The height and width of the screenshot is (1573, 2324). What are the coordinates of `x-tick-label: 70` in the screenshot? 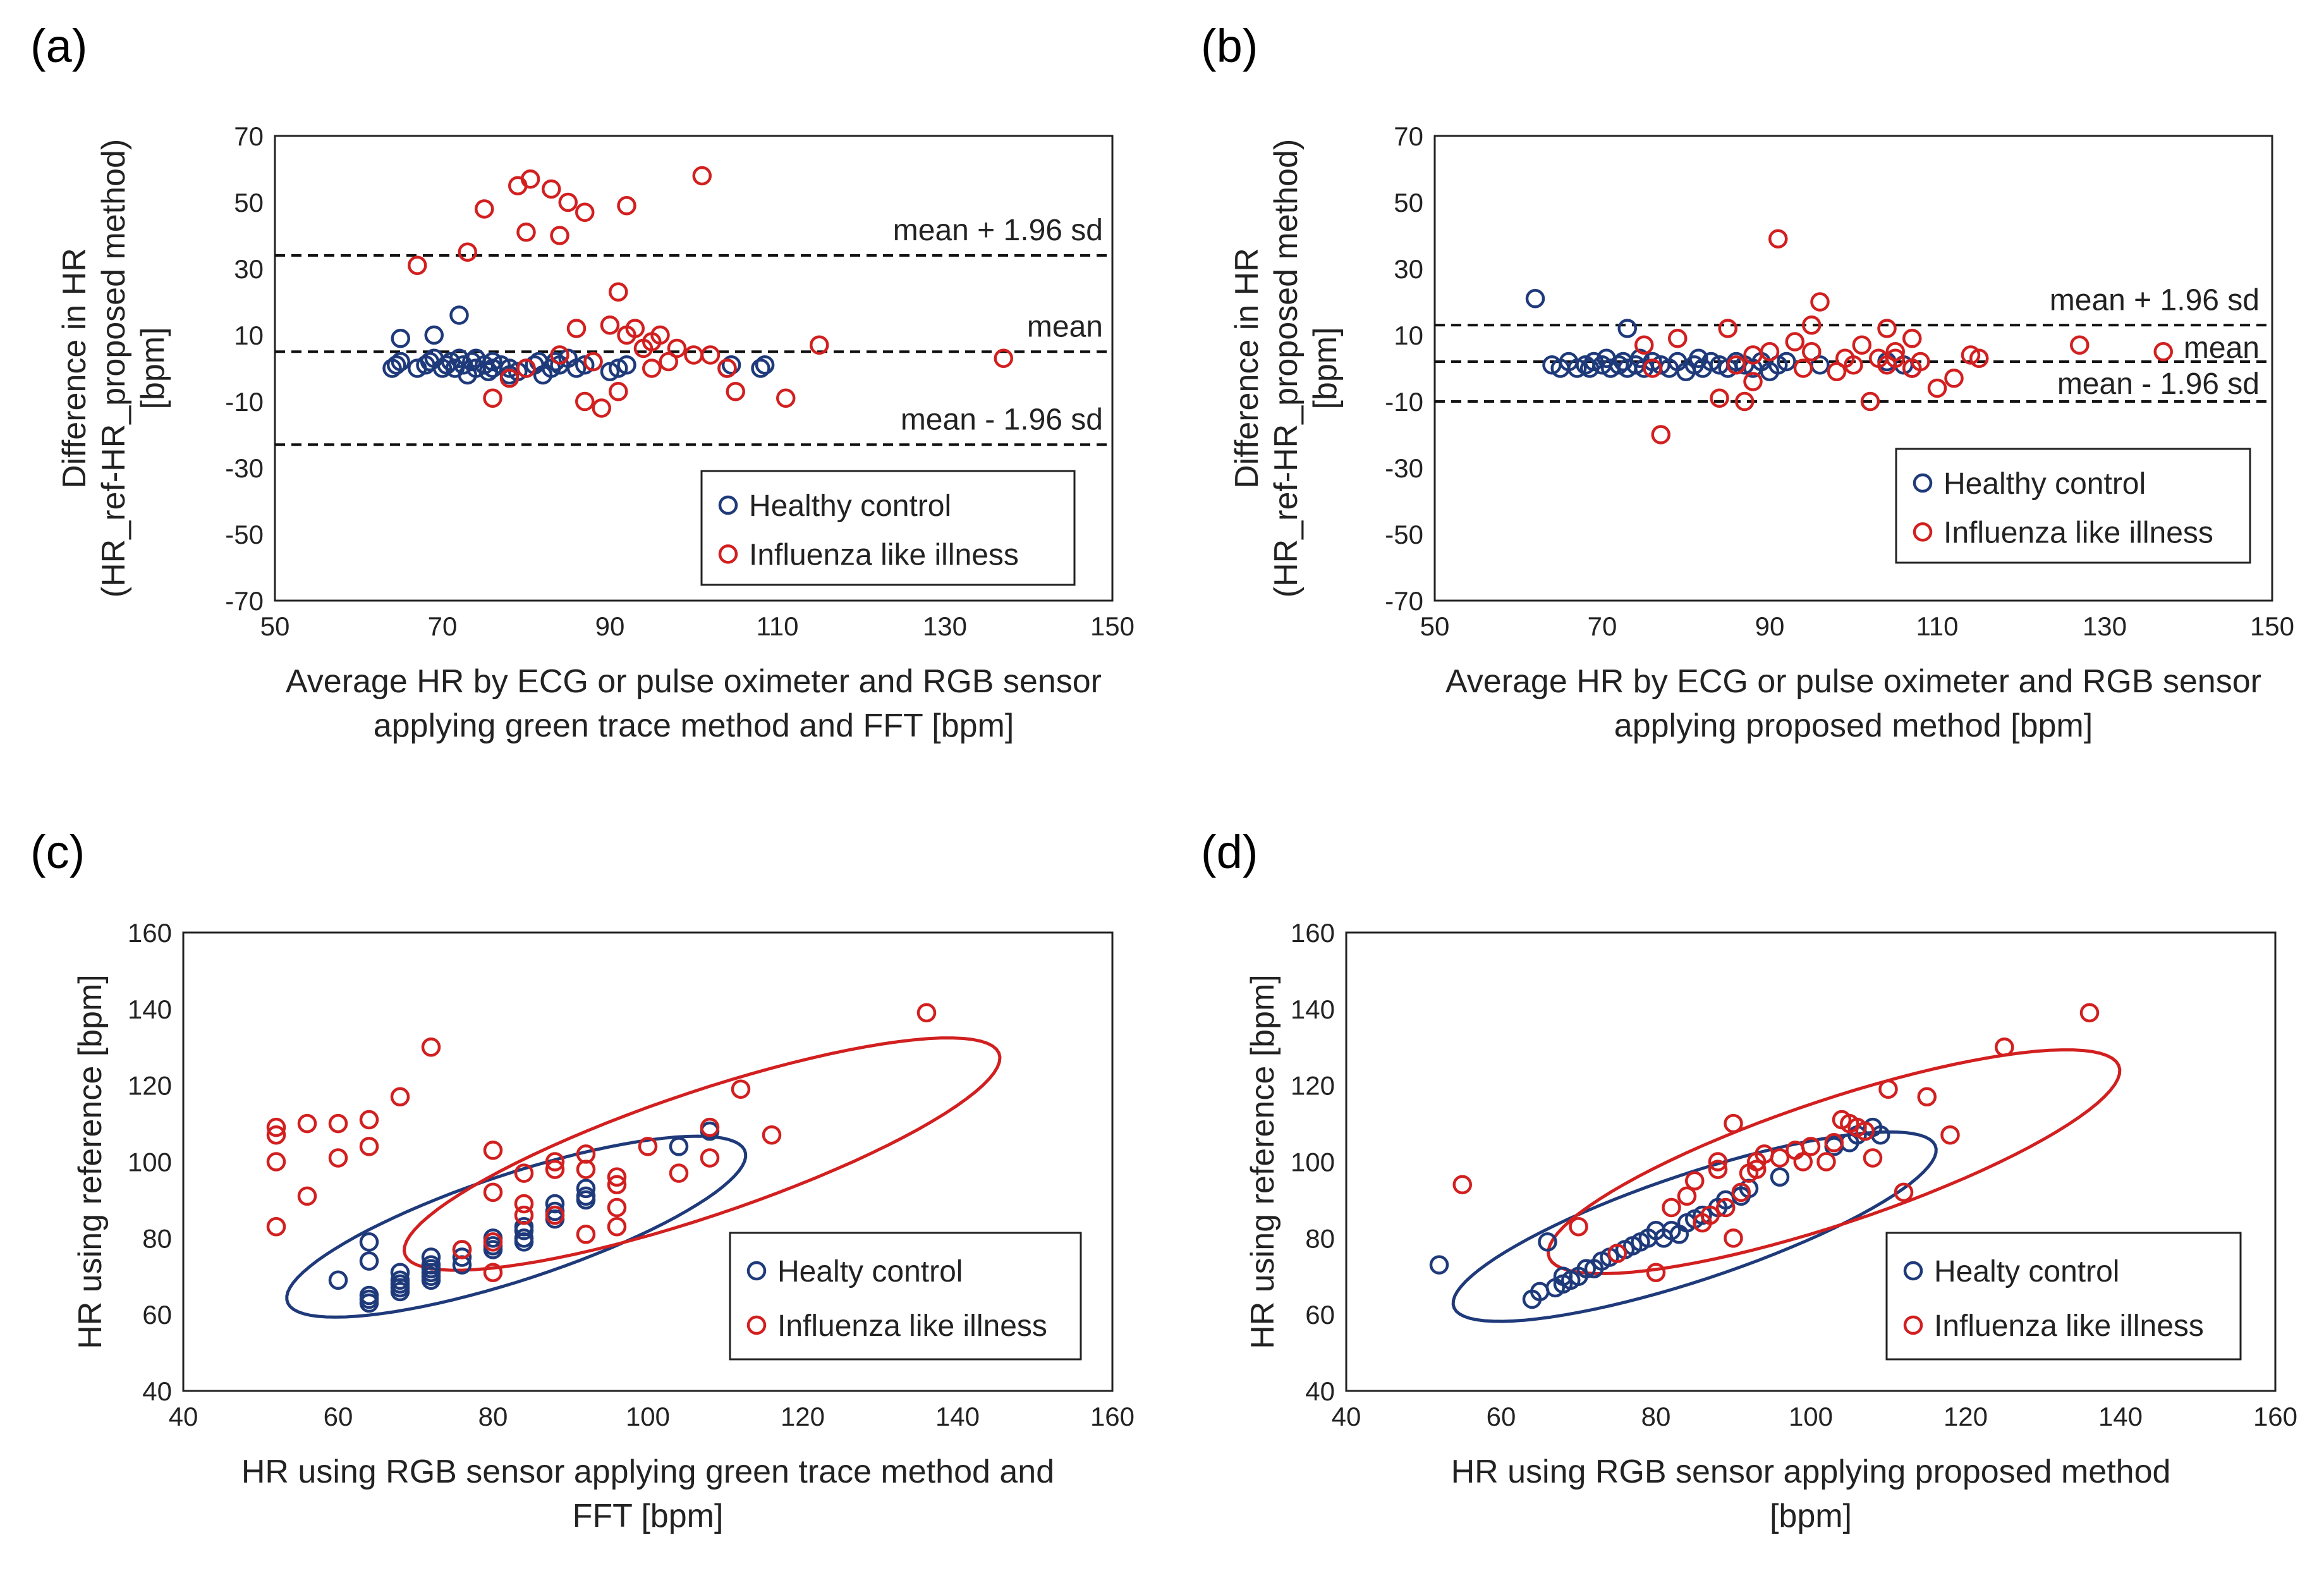 It's located at (443, 626).